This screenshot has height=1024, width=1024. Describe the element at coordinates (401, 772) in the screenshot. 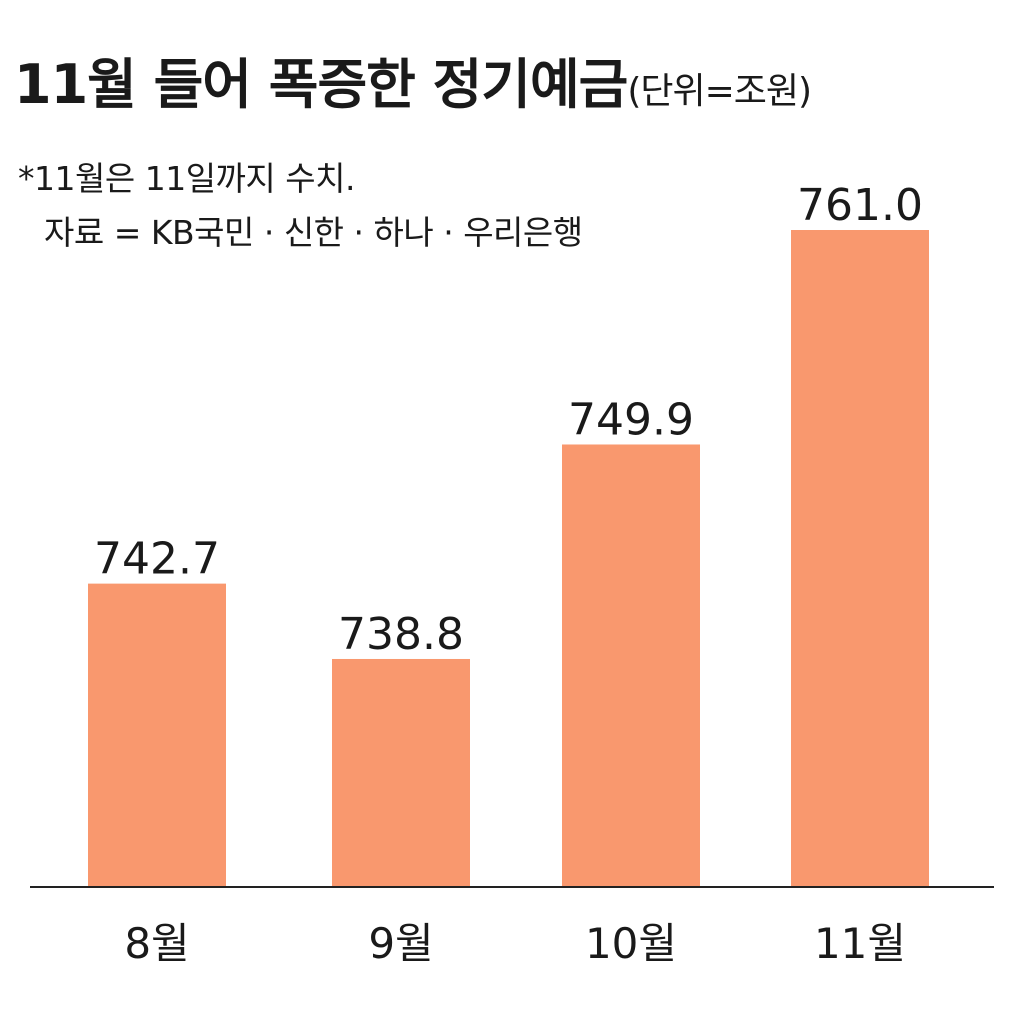

I see `bar-9월` at that location.